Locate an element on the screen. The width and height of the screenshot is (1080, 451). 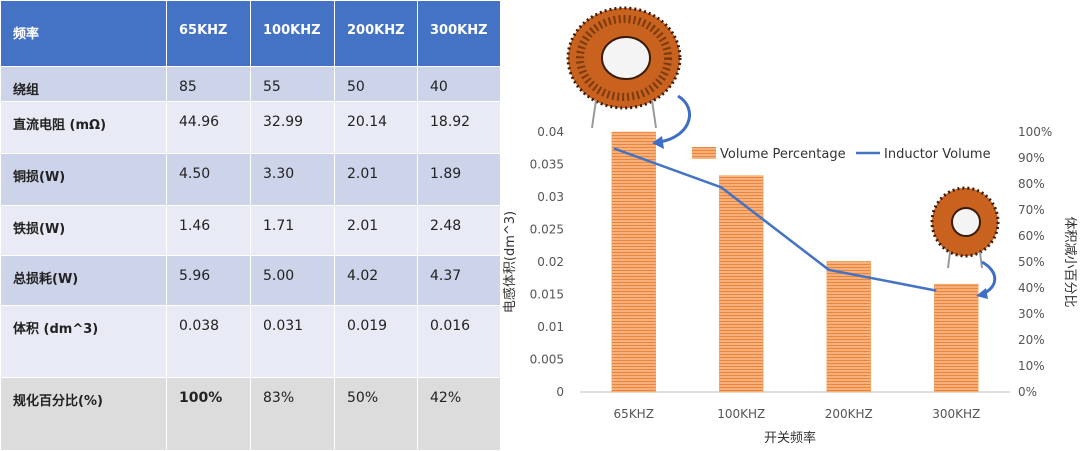
table-cell: 0.019 is located at coordinates (376, 341).